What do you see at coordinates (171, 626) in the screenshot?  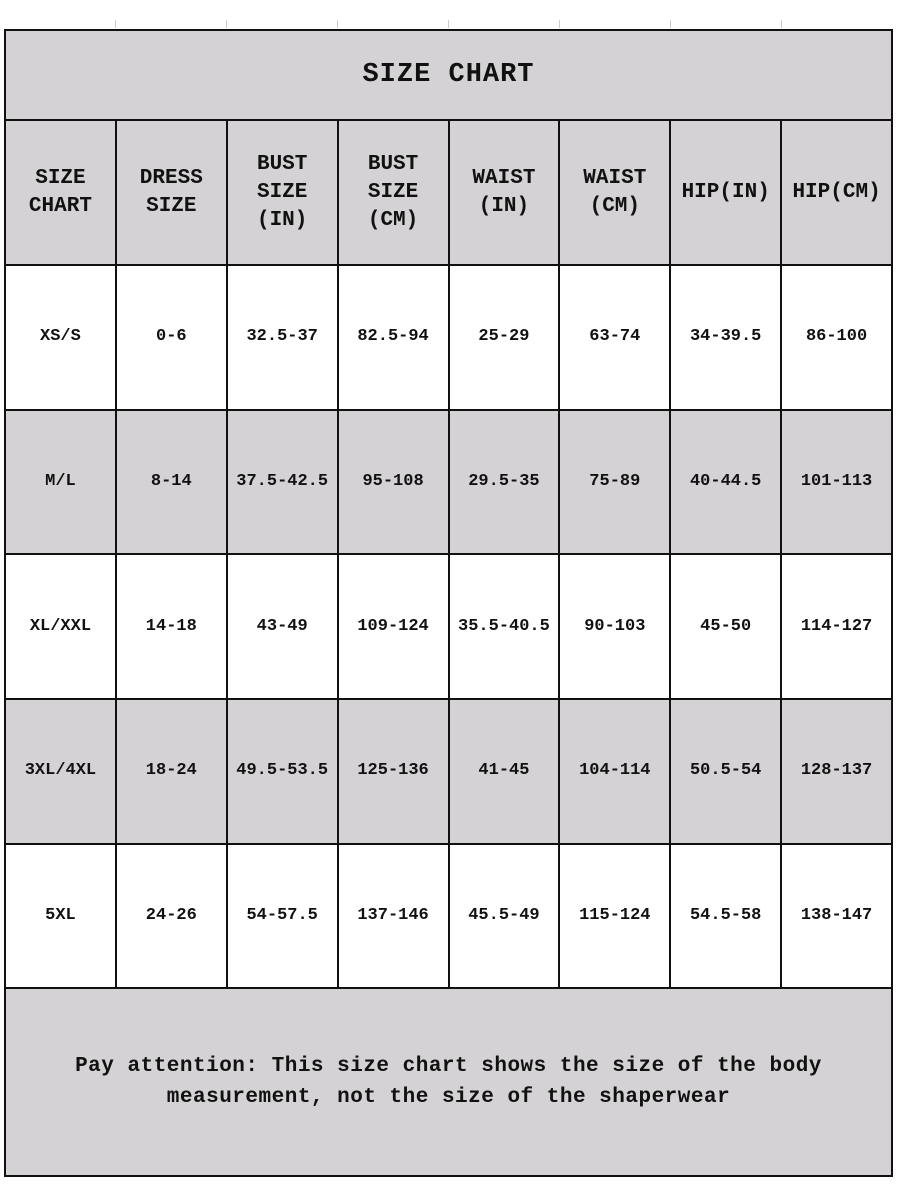 I see `table-cell: 14-18` at bounding box center [171, 626].